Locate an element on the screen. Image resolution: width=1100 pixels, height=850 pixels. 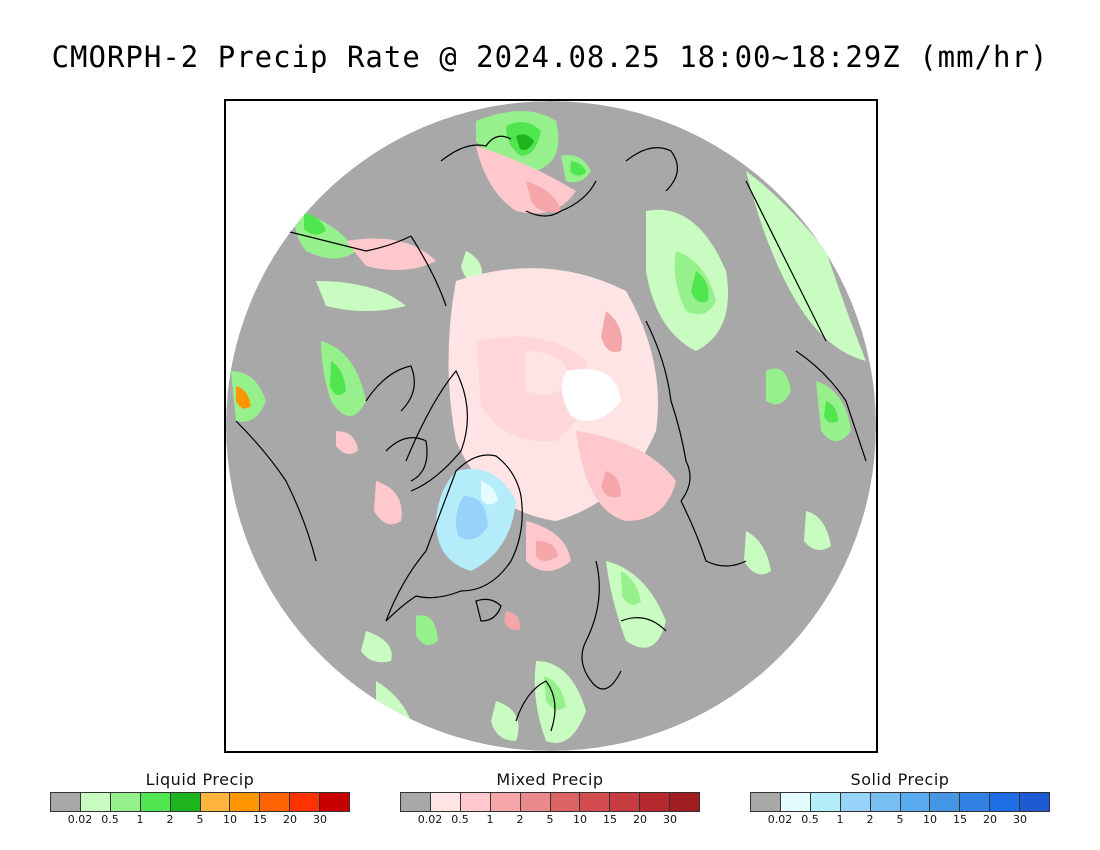
legend-mixed-precip: Mixed Precip 0.02 0.5 1 2 5 10 15 20 30 is located at coordinates (550, 798).